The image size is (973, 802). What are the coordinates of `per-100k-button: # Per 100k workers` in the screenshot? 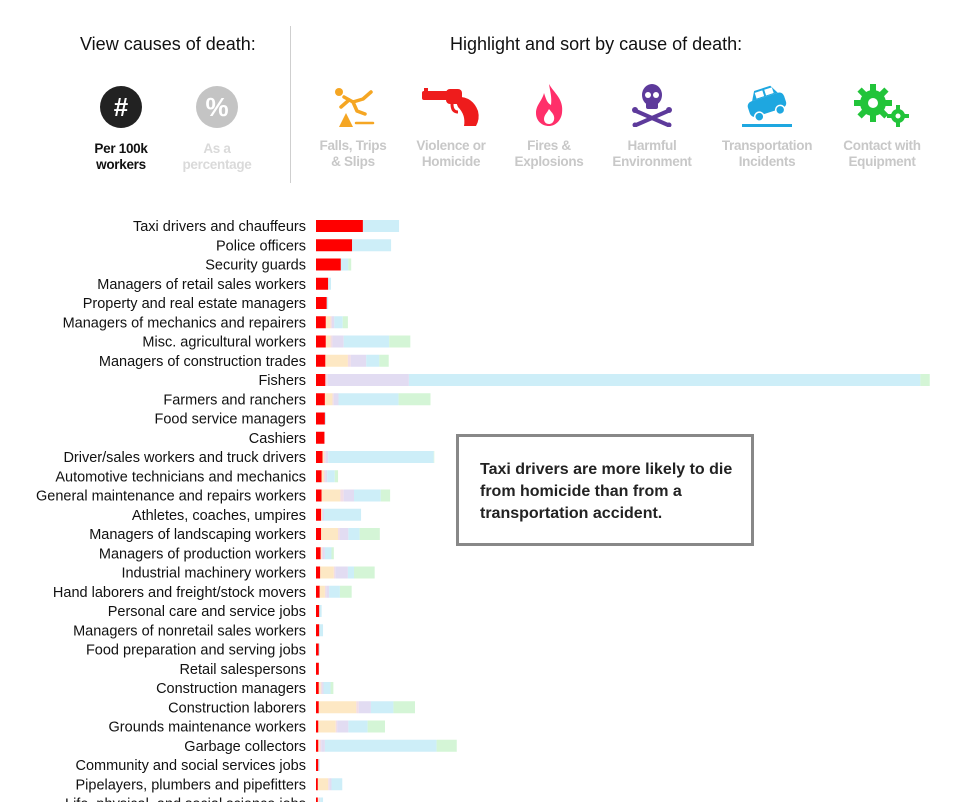 It's located at (121, 129).